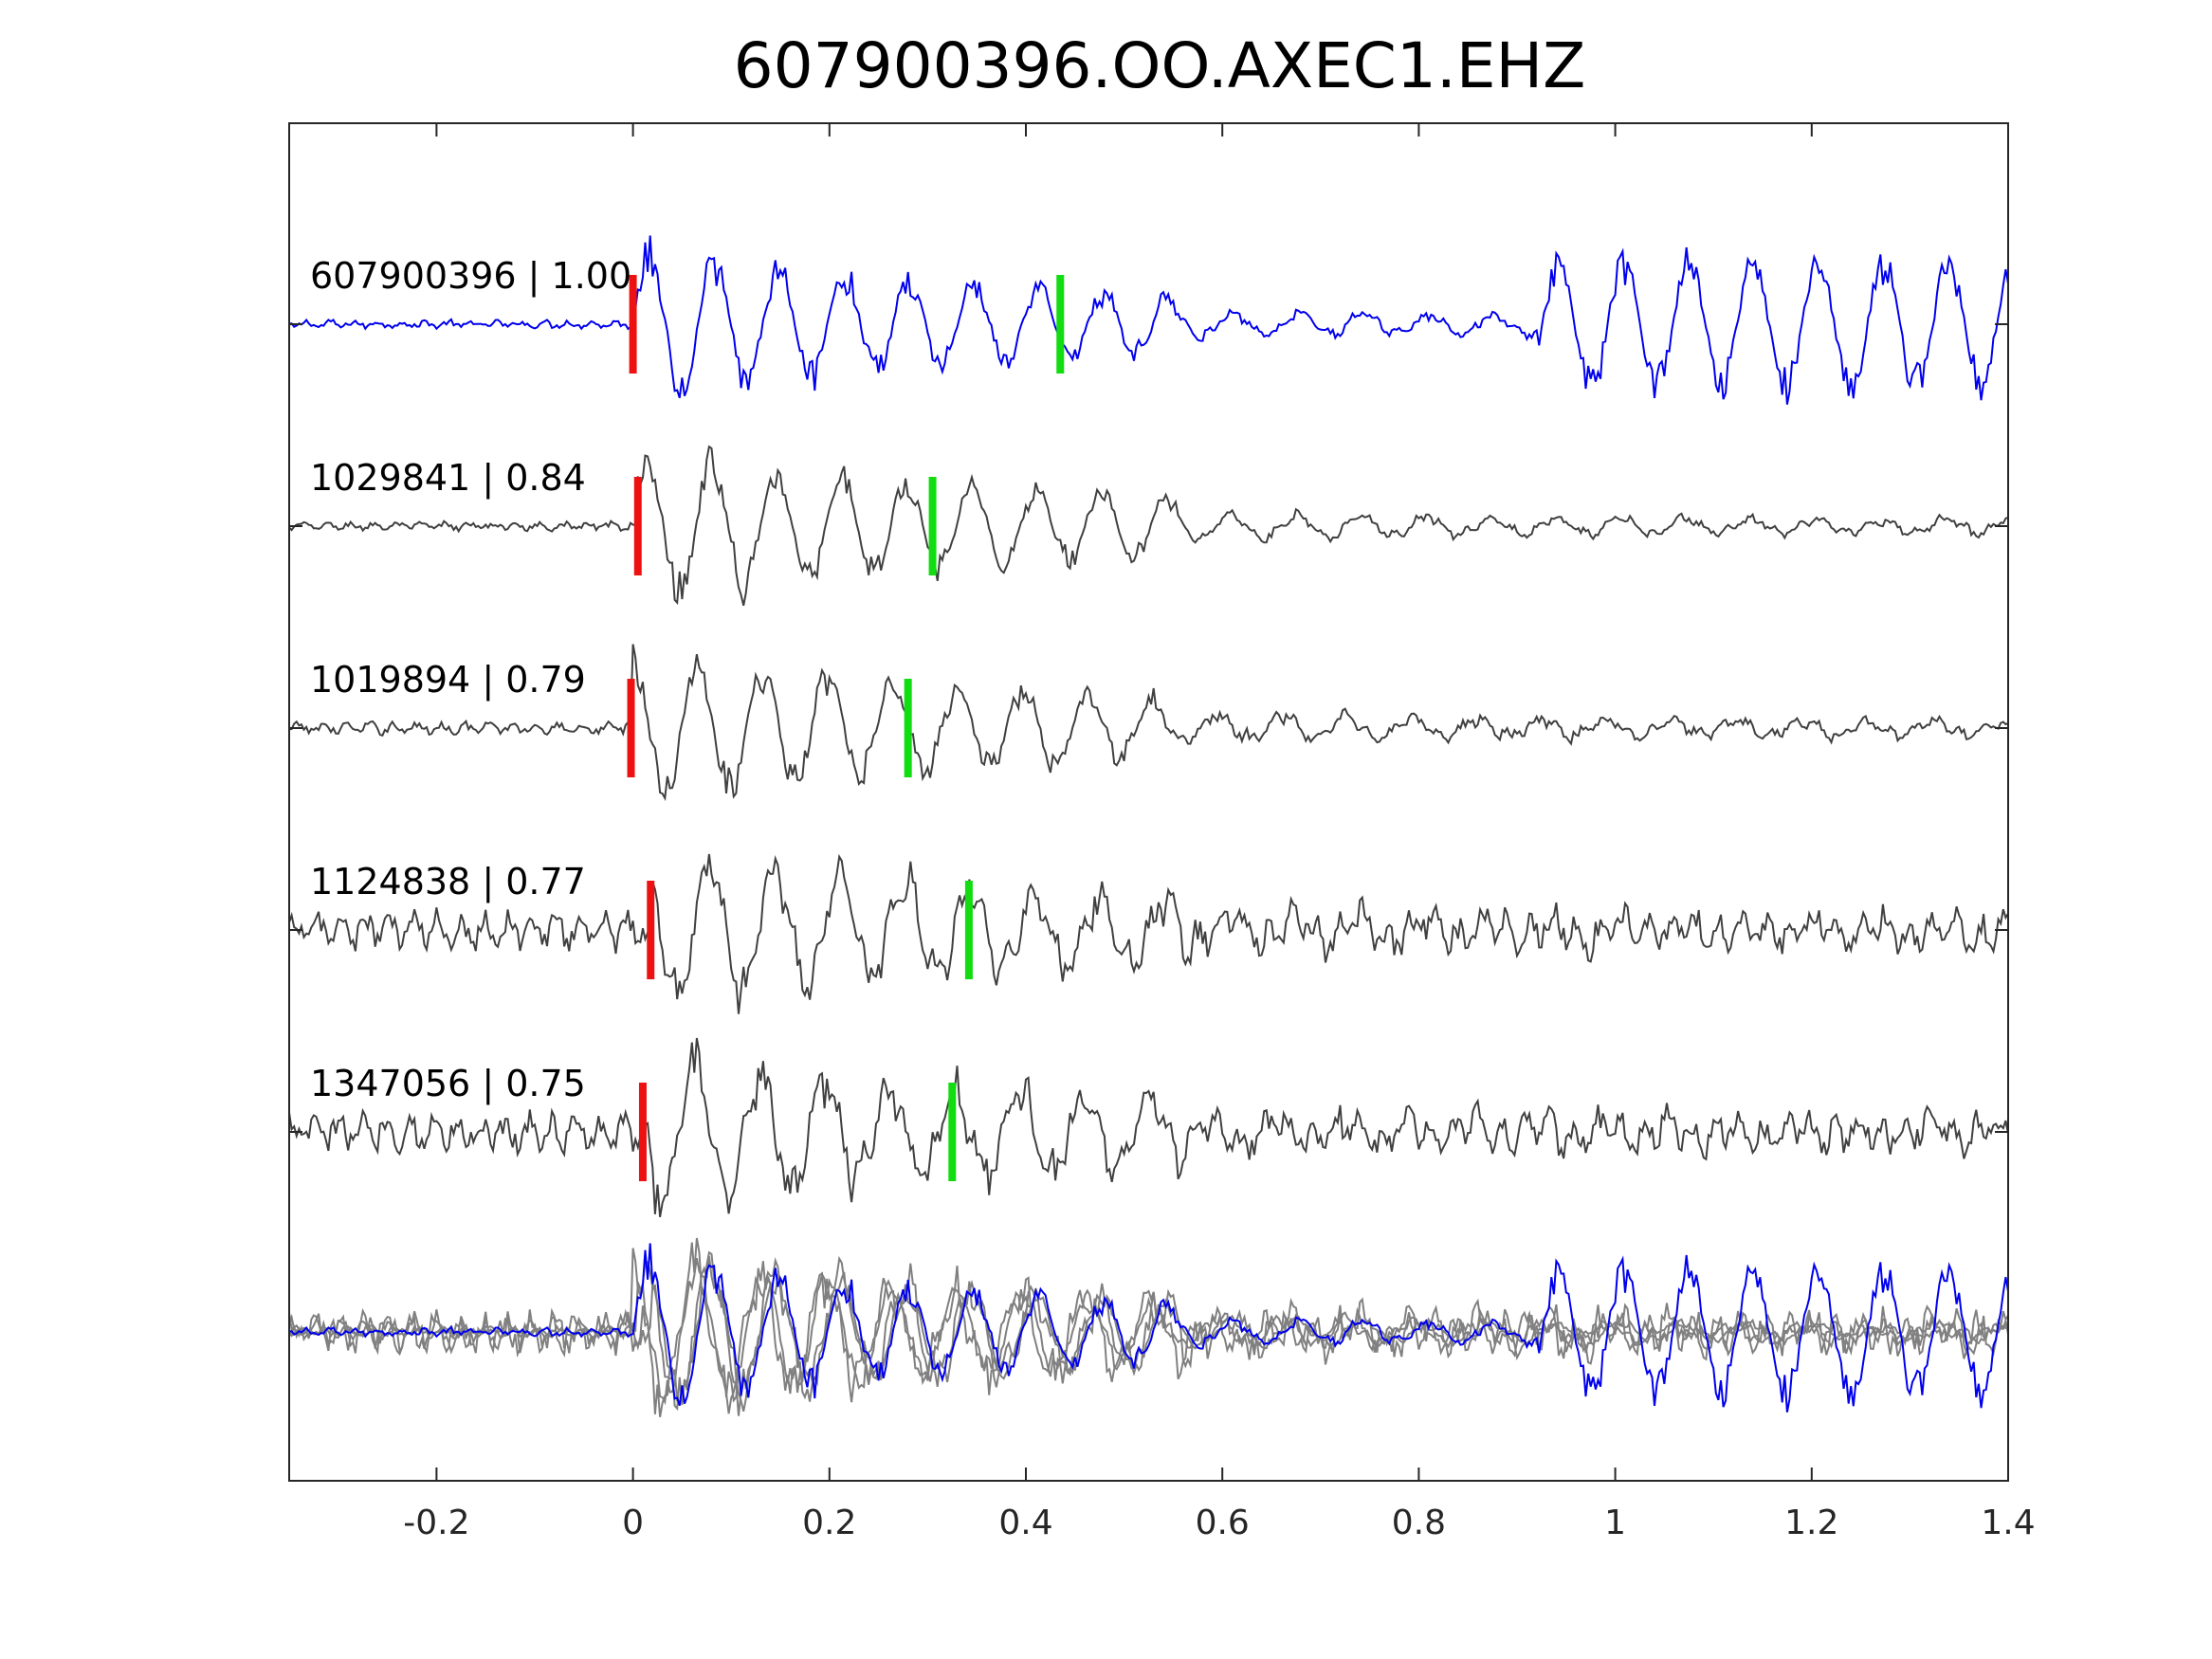 The image size is (2212, 1659). What do you see at coordinates (1419, 1523) in the screenshot?
I see `x-tick-label: 0.8` at bounding box center [1419, 1523].